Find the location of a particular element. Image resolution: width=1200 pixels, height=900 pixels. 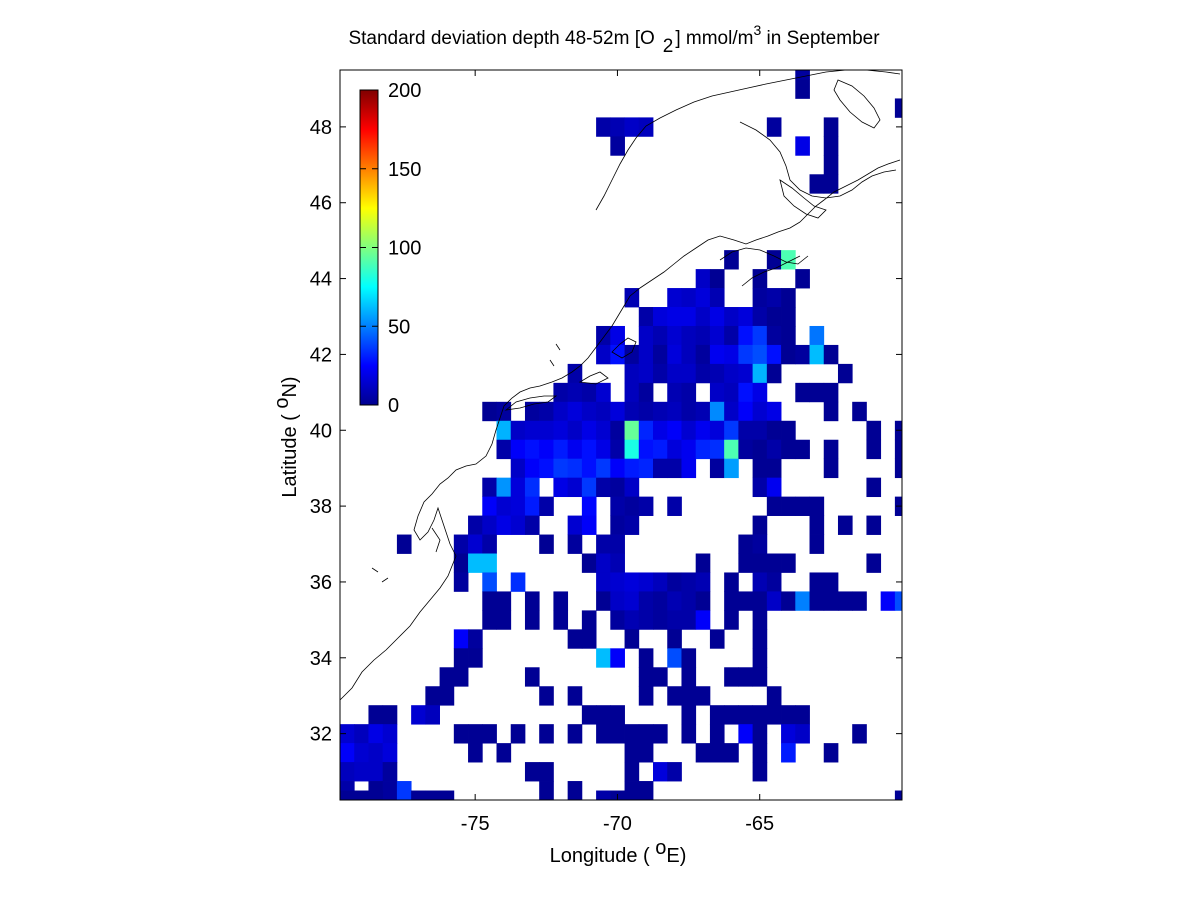

x-tick-label: -70 is located at coordinates (617, 824).